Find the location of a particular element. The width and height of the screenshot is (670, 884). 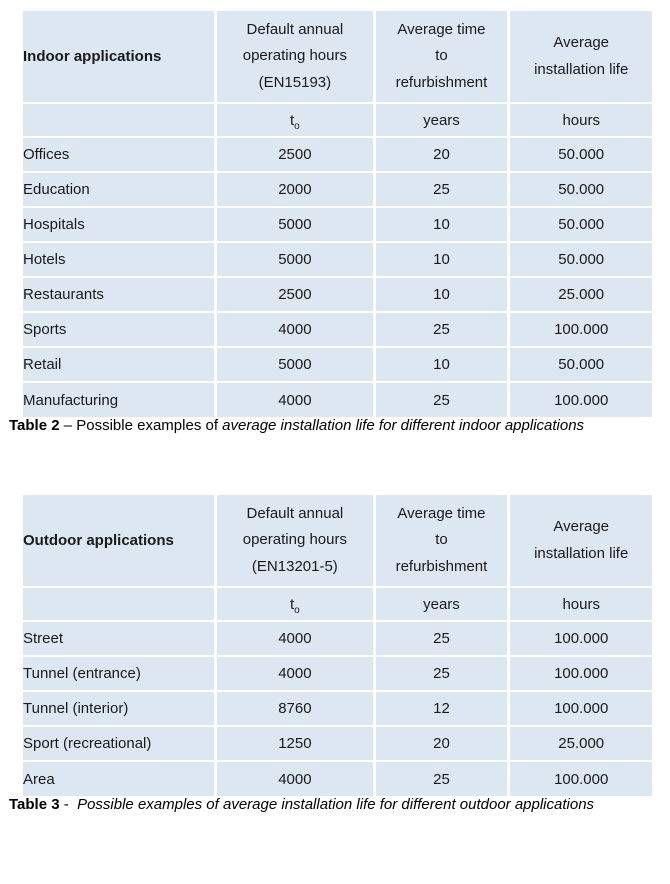

table-row: Area 4000 25 100.000 is located at coordinates (337, 778).